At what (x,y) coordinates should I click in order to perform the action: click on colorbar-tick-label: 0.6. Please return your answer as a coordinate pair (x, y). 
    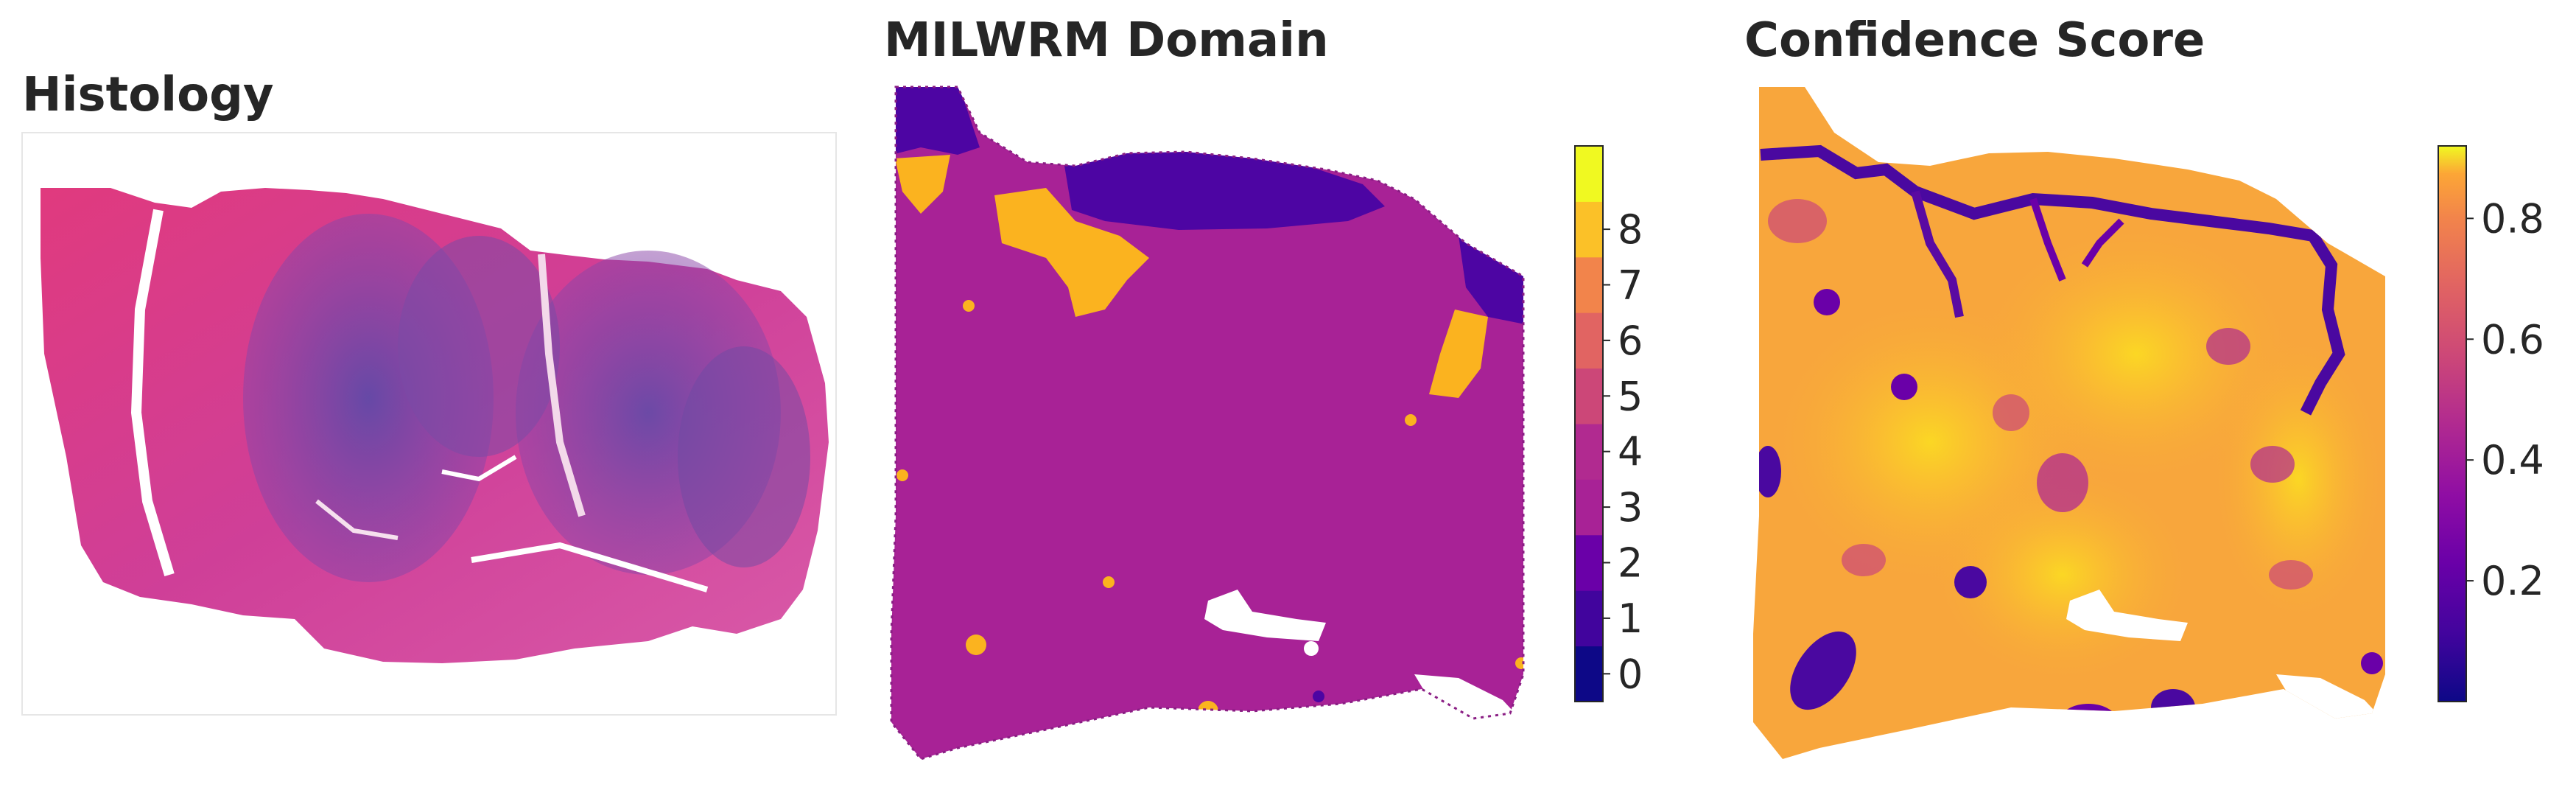
    Looking at the image, I should click on (2512, 339).